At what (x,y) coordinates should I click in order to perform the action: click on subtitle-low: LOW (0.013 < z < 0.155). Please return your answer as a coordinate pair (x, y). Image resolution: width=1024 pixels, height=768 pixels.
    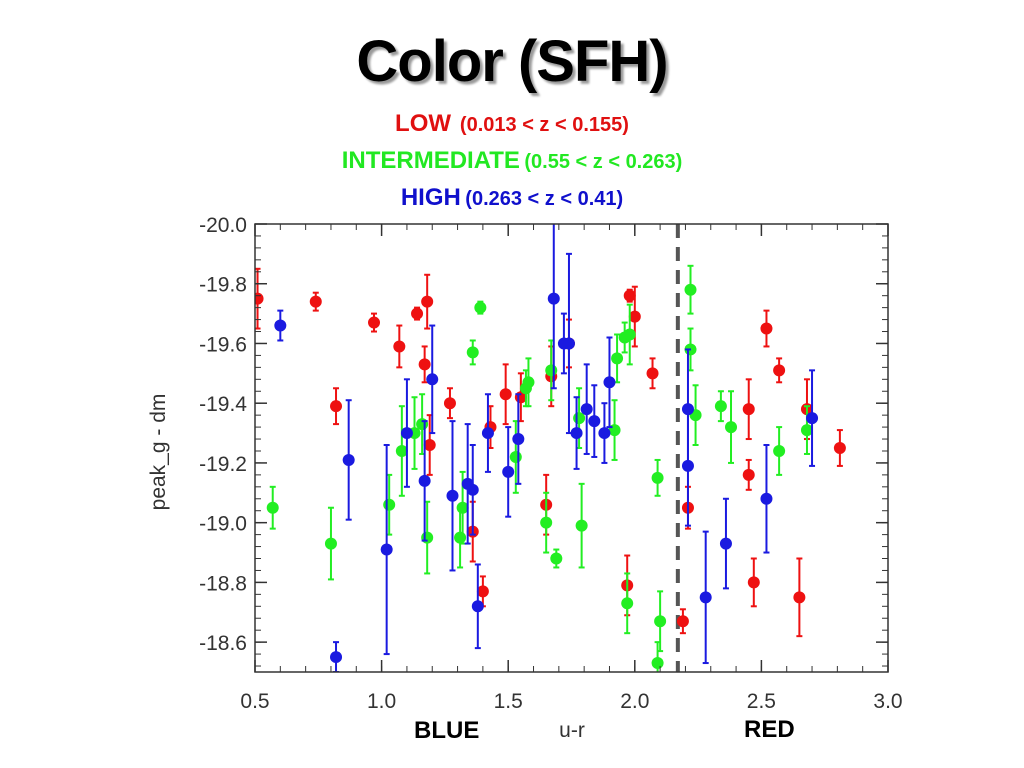
    Looking at the image, I should click on (512, 124).